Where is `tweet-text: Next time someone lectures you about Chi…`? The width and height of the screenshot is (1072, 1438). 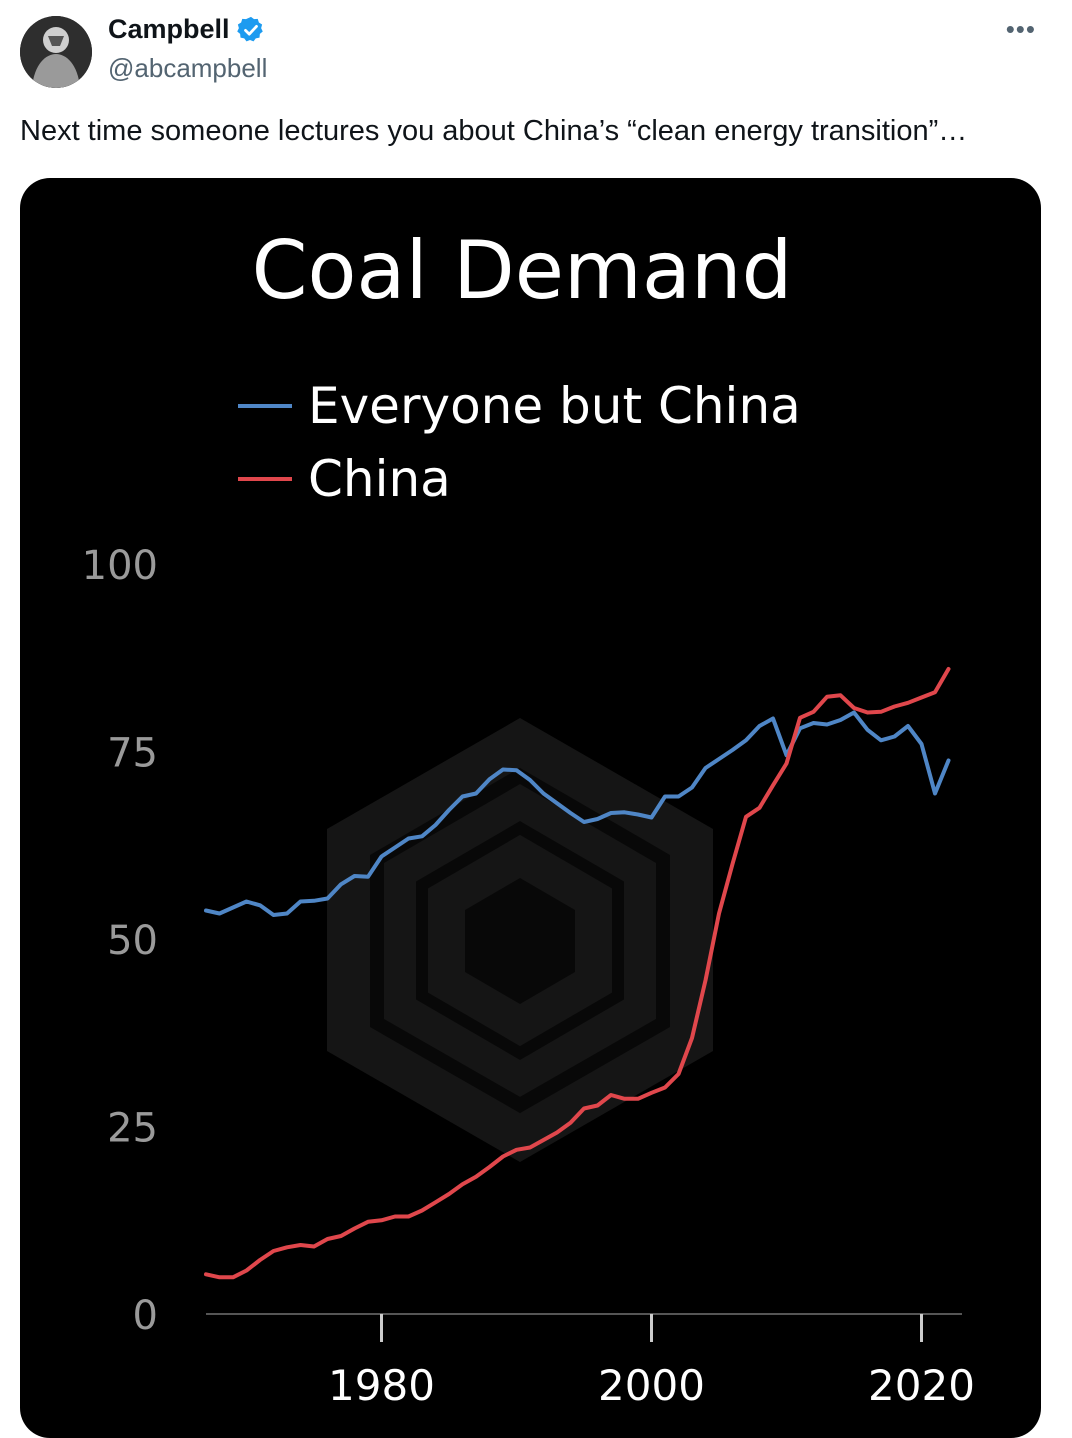
tweet-text: Next time someone lectures you about Chi… is located at coordinates (494, 131).